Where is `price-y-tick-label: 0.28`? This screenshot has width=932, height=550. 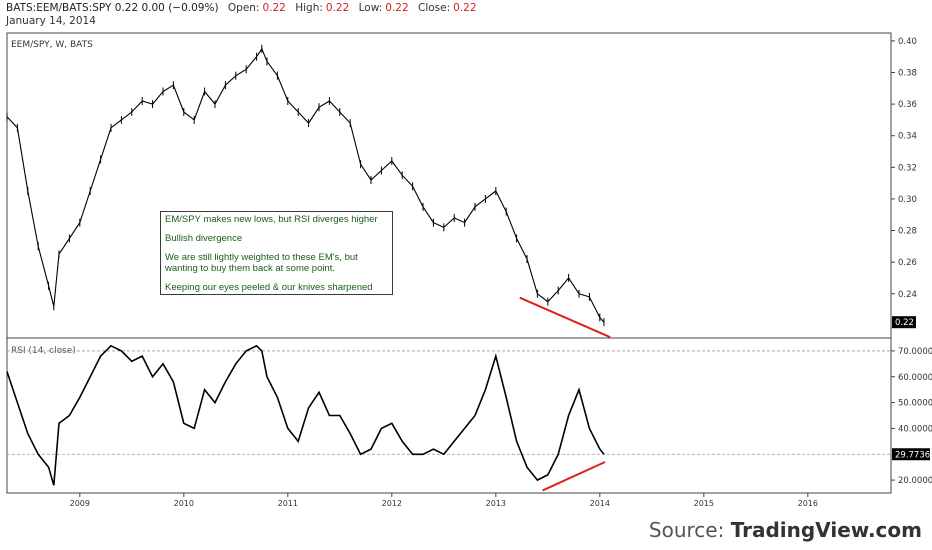
price-y-tick-label: 0.28 is located at coordinates (907, 232).